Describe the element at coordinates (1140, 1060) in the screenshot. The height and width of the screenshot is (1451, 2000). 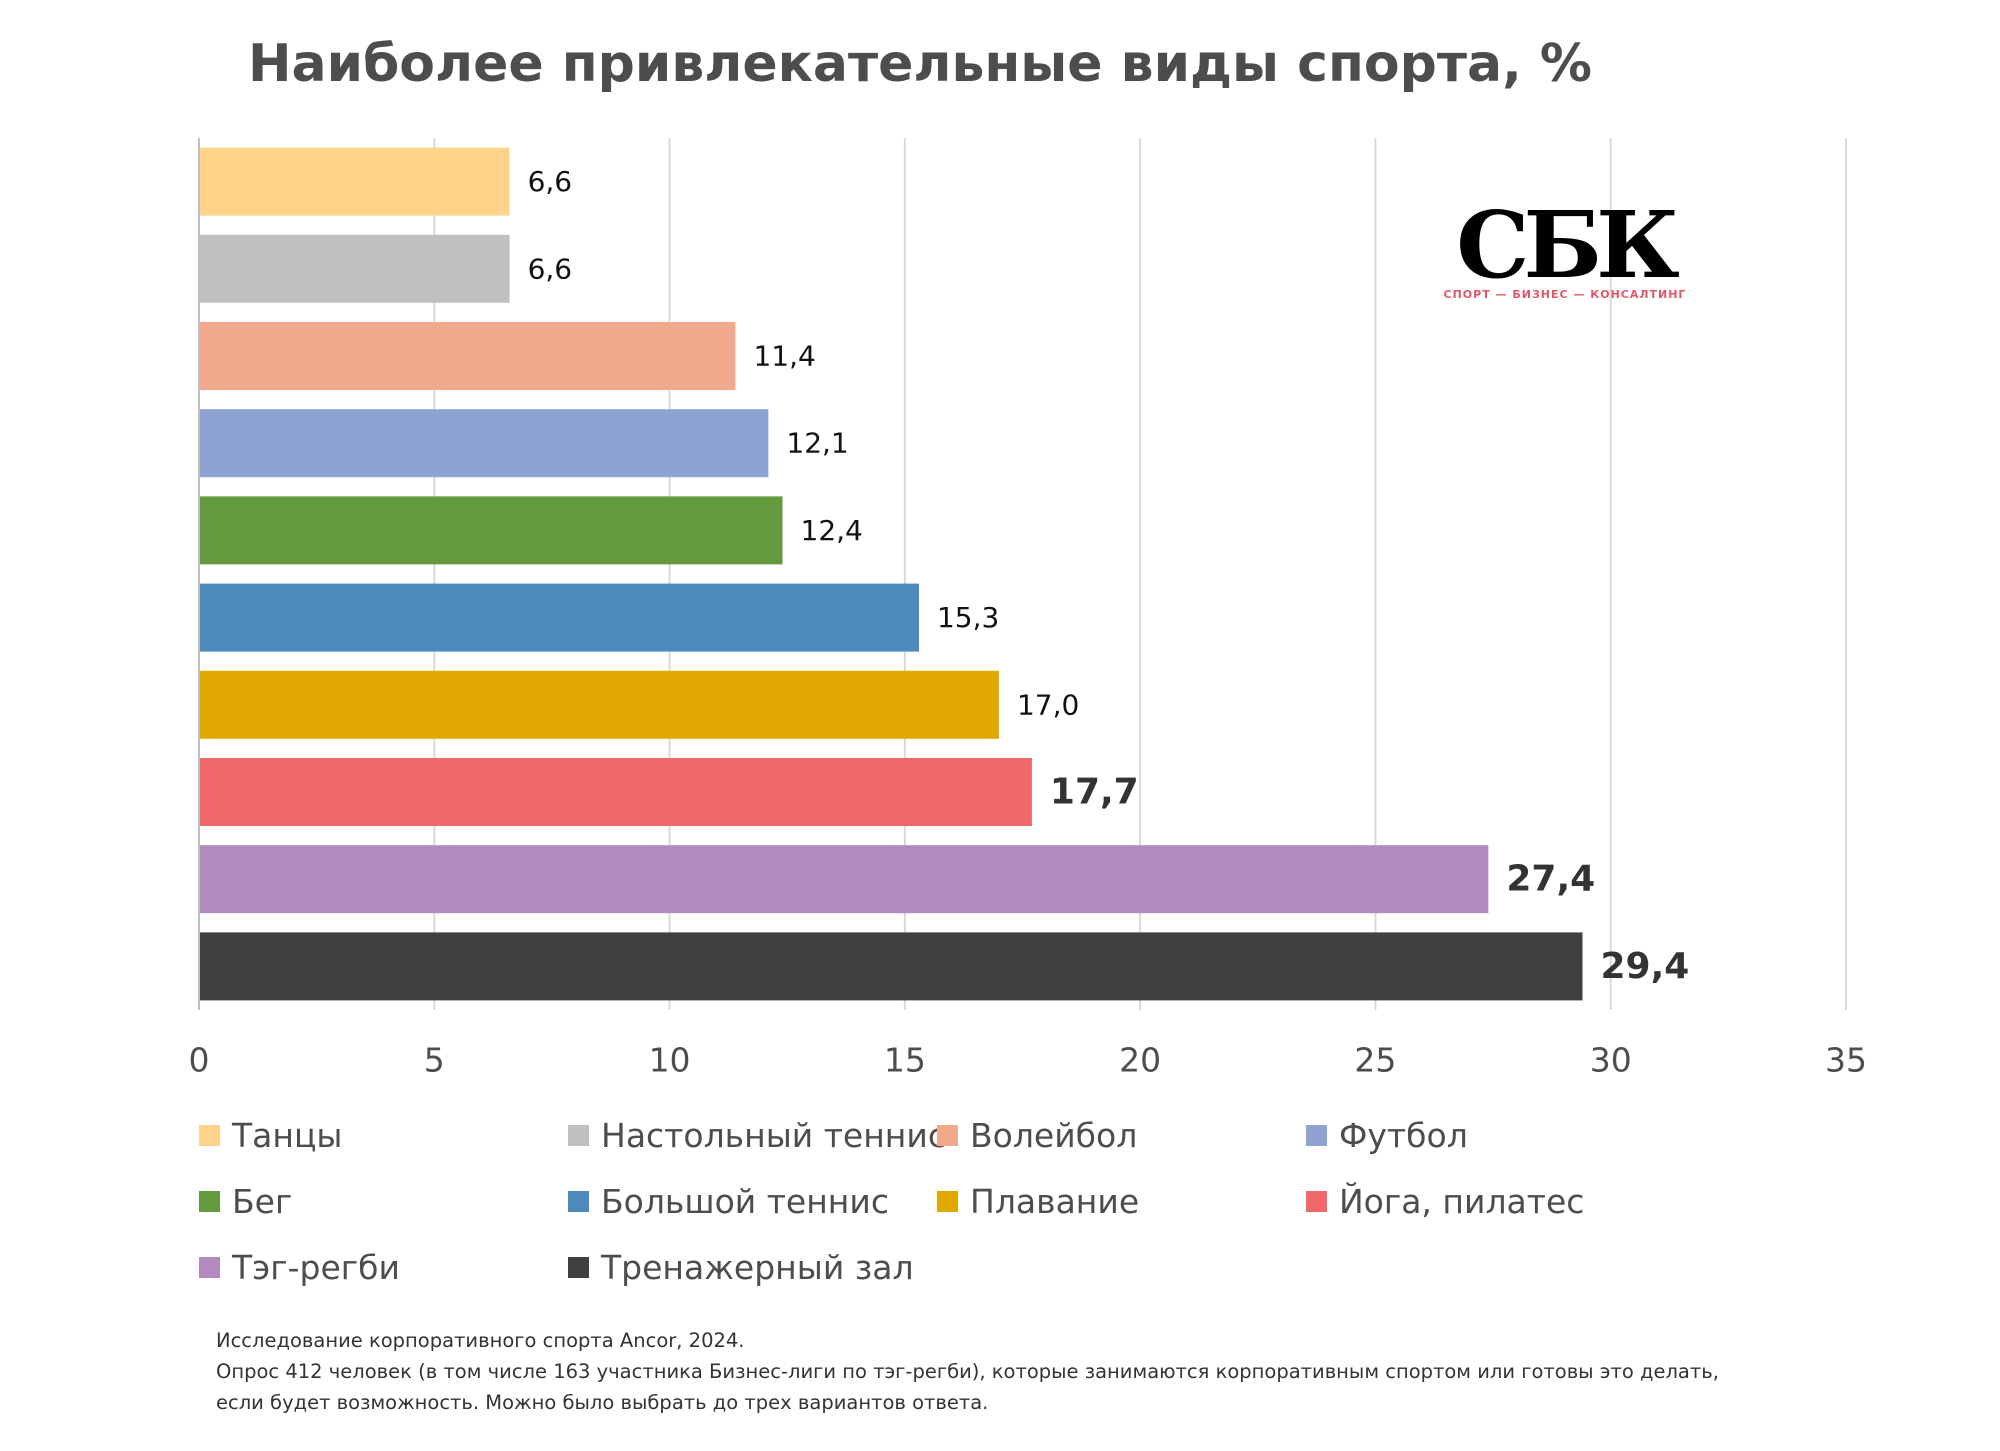
I see `x-tick-label: 20` at that location.